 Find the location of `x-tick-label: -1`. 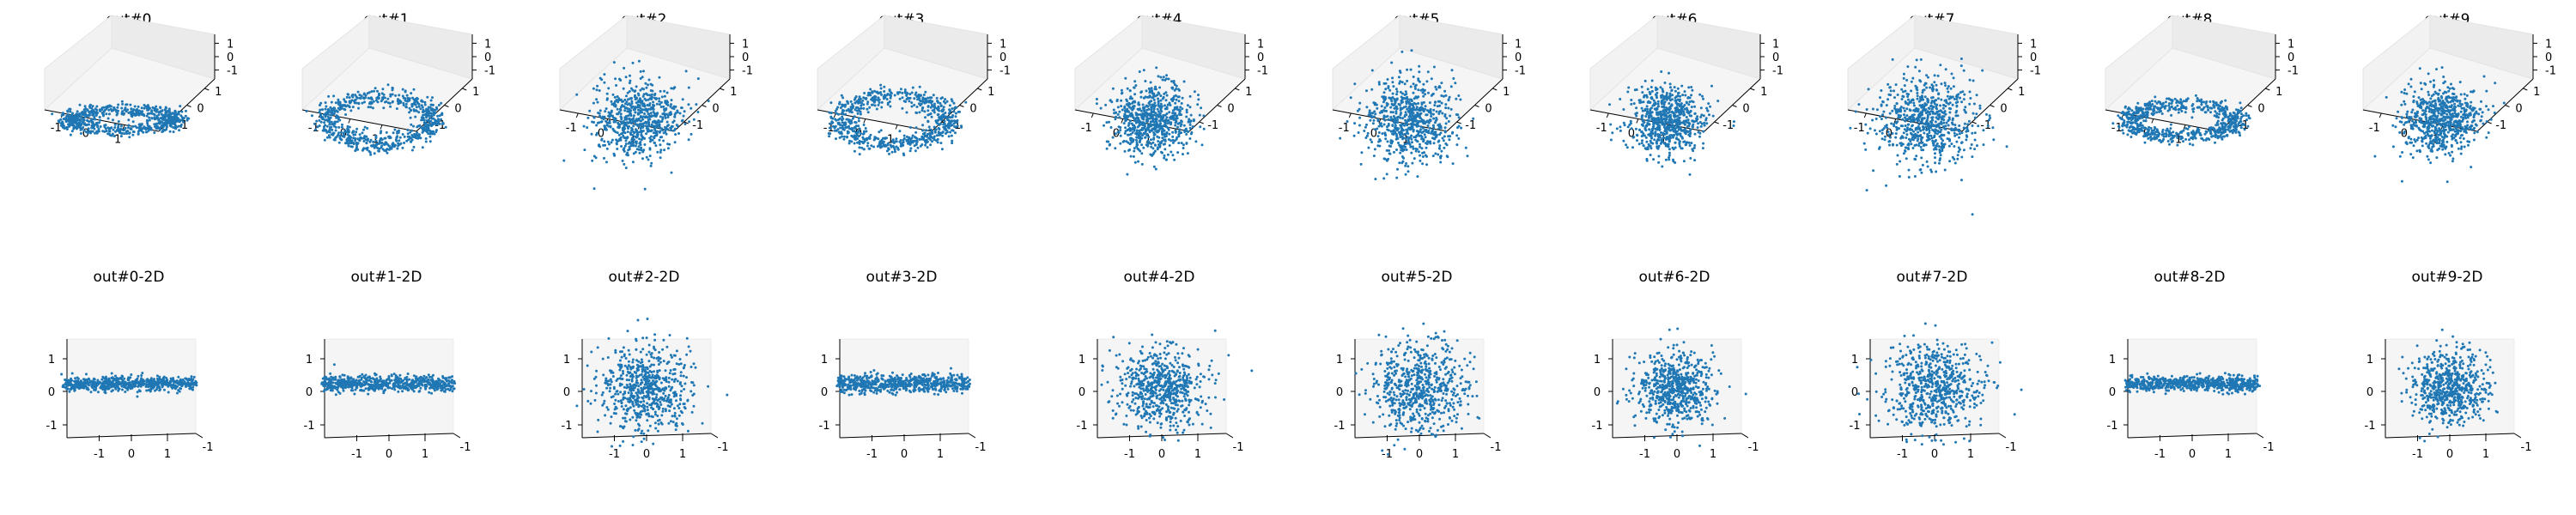

x-tick-label: -1 is located at coordinates (1601, 128).